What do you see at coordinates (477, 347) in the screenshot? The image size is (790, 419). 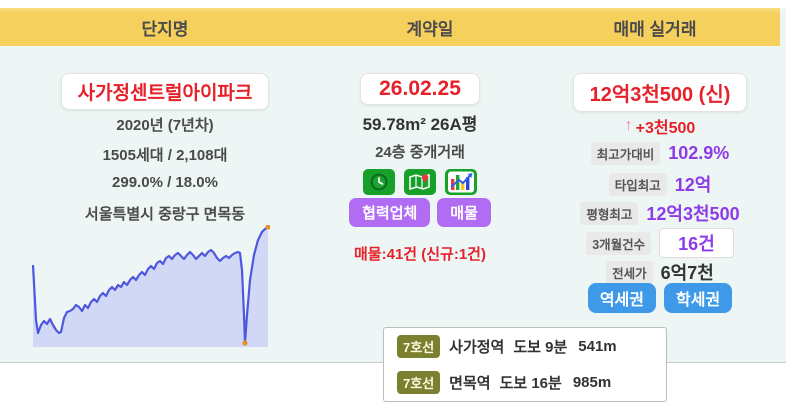 I see `station-name: 사가정역` at bounding box center [477, 347].